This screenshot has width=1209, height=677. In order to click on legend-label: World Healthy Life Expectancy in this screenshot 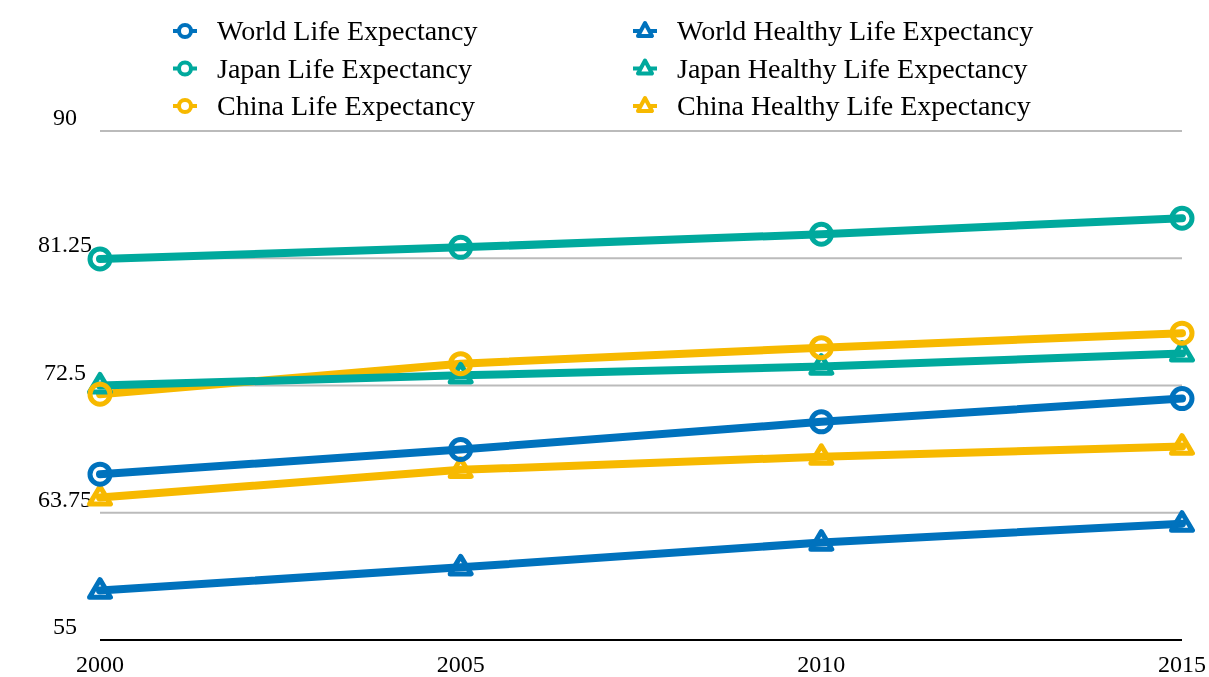, I will do `click(855, 30)`.